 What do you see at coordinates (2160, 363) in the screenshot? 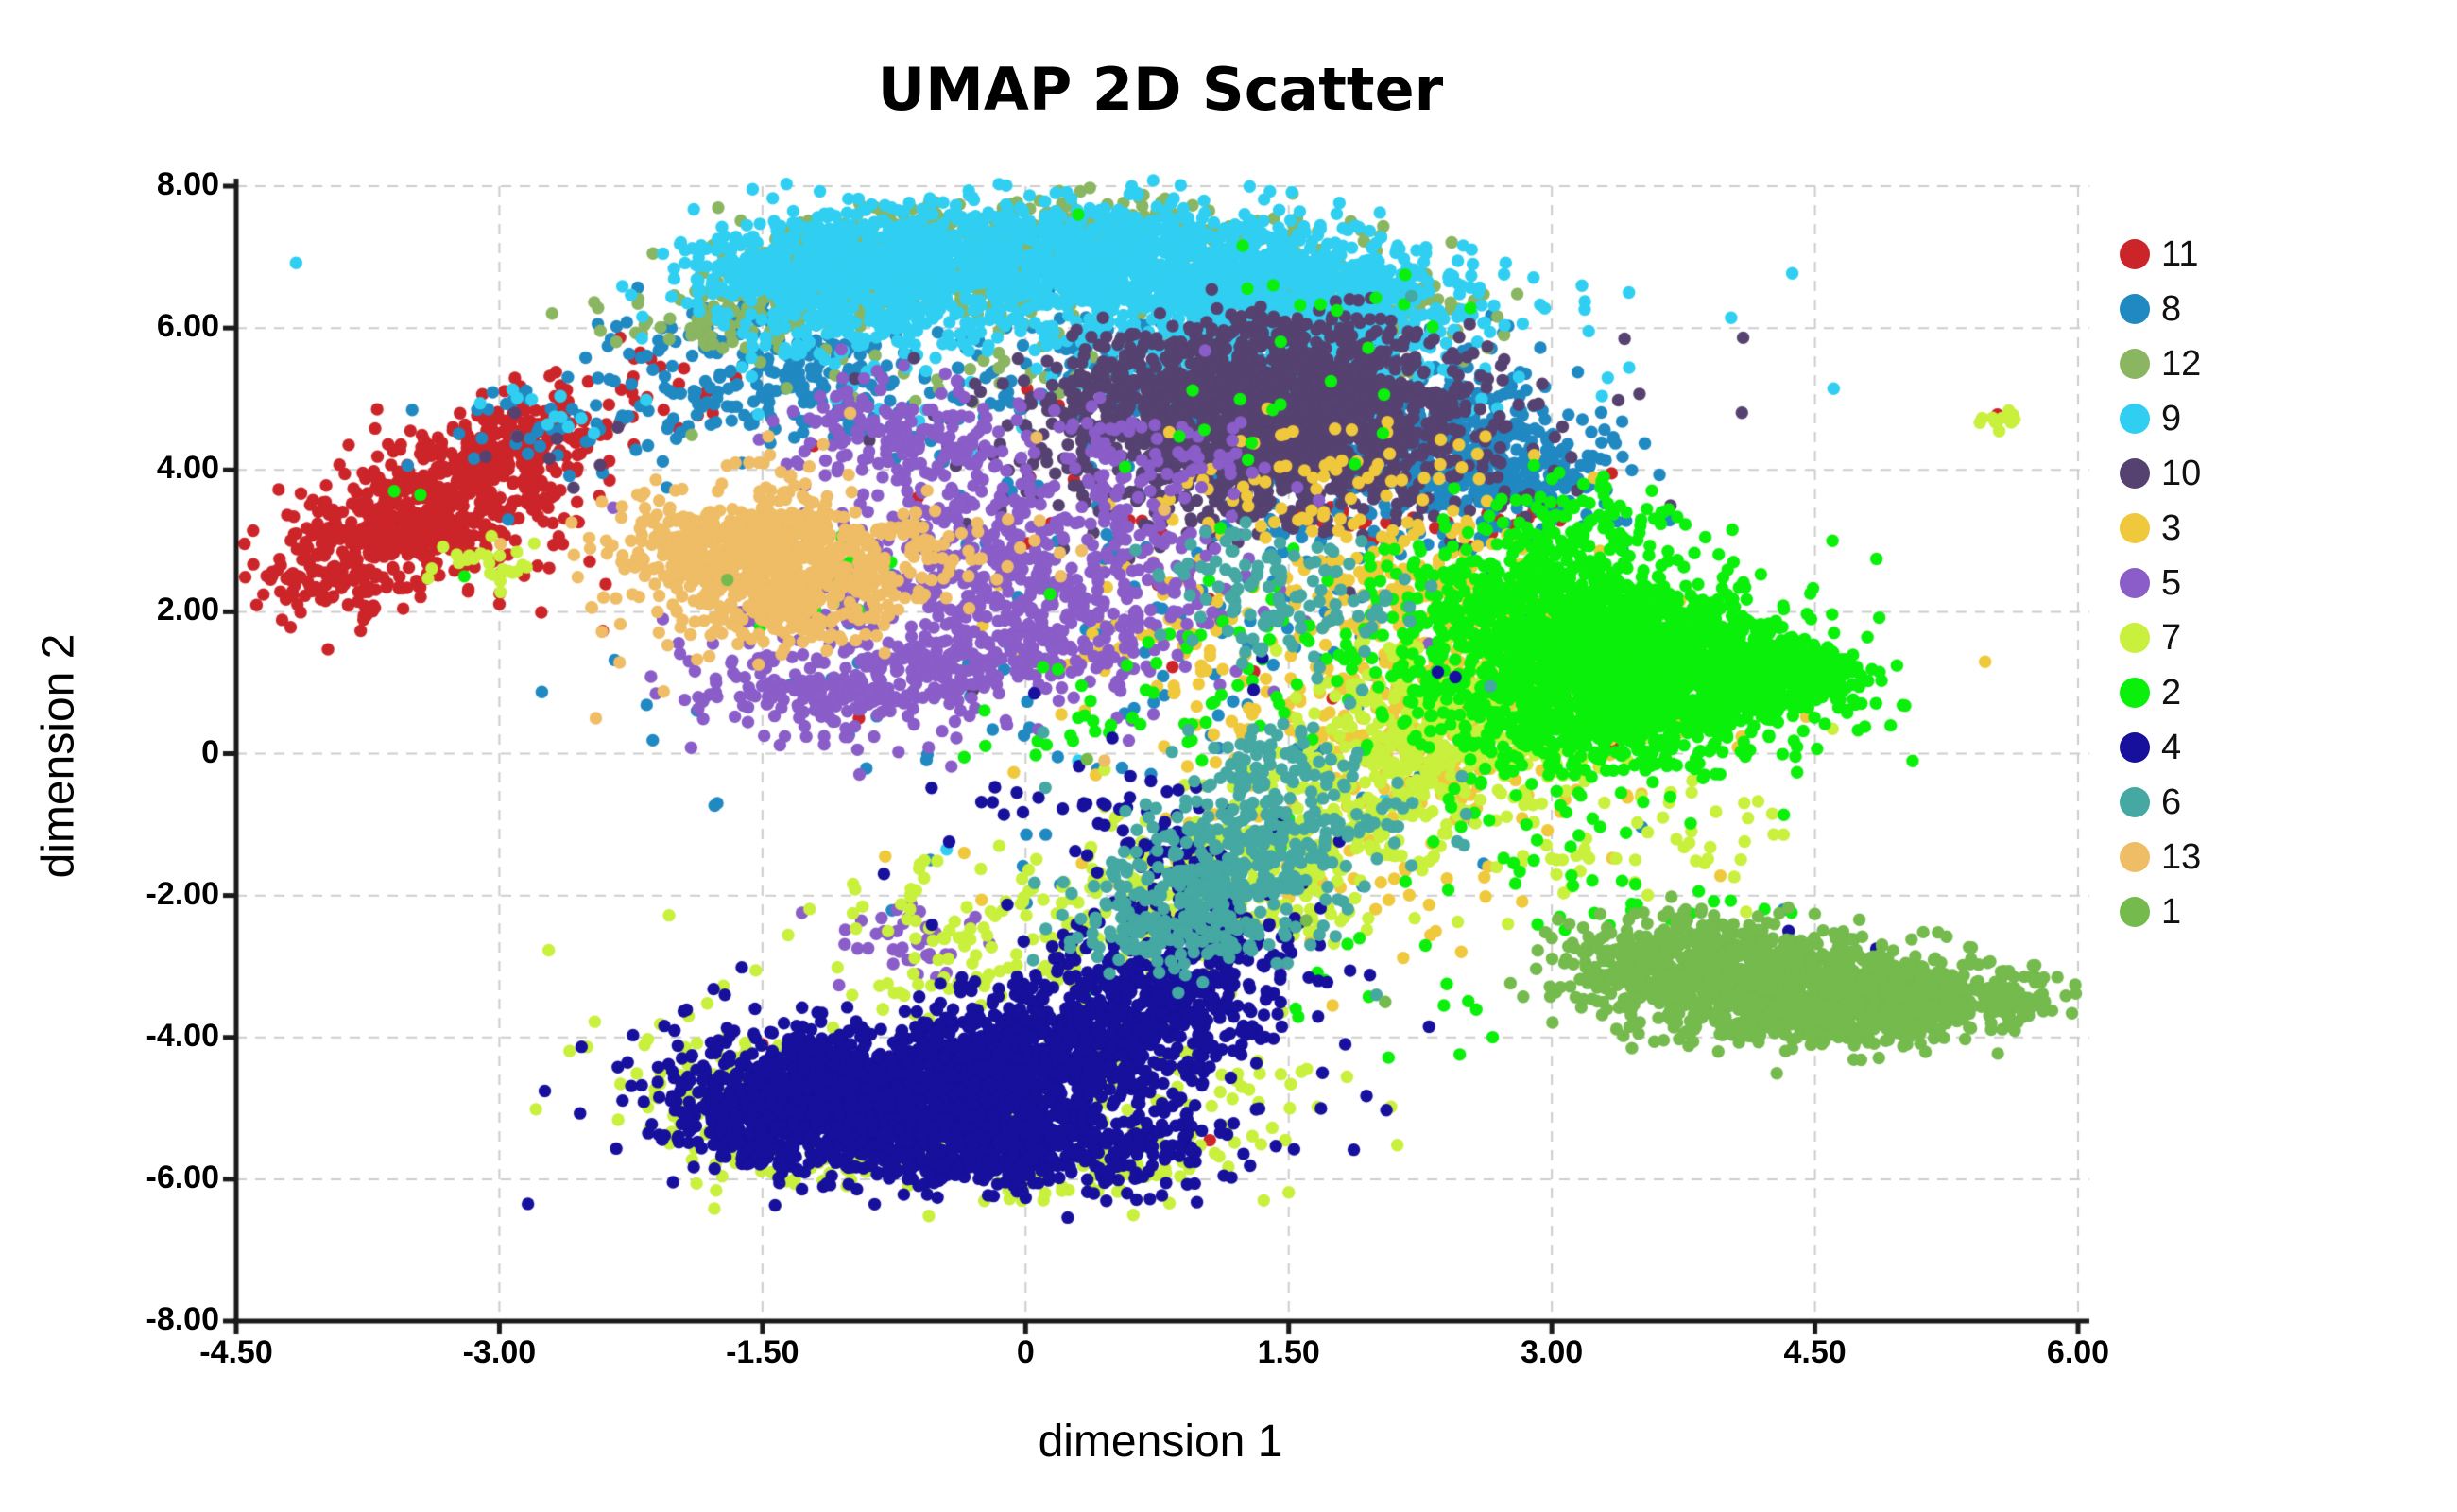
I see `legend-item-12: 12` at bounding box center [2160, 363].